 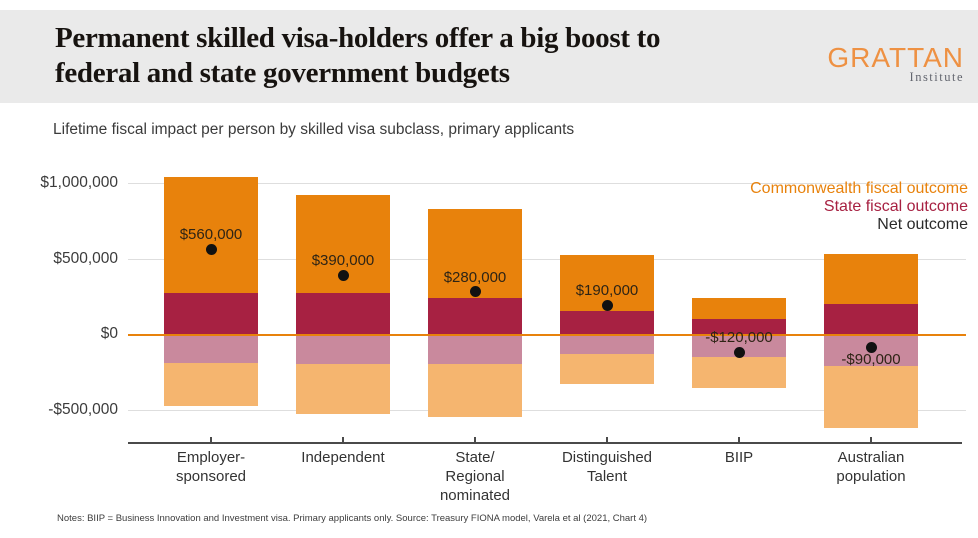 I want to click on net-outcome-label: -$90,000, so click(x=871, y=359).